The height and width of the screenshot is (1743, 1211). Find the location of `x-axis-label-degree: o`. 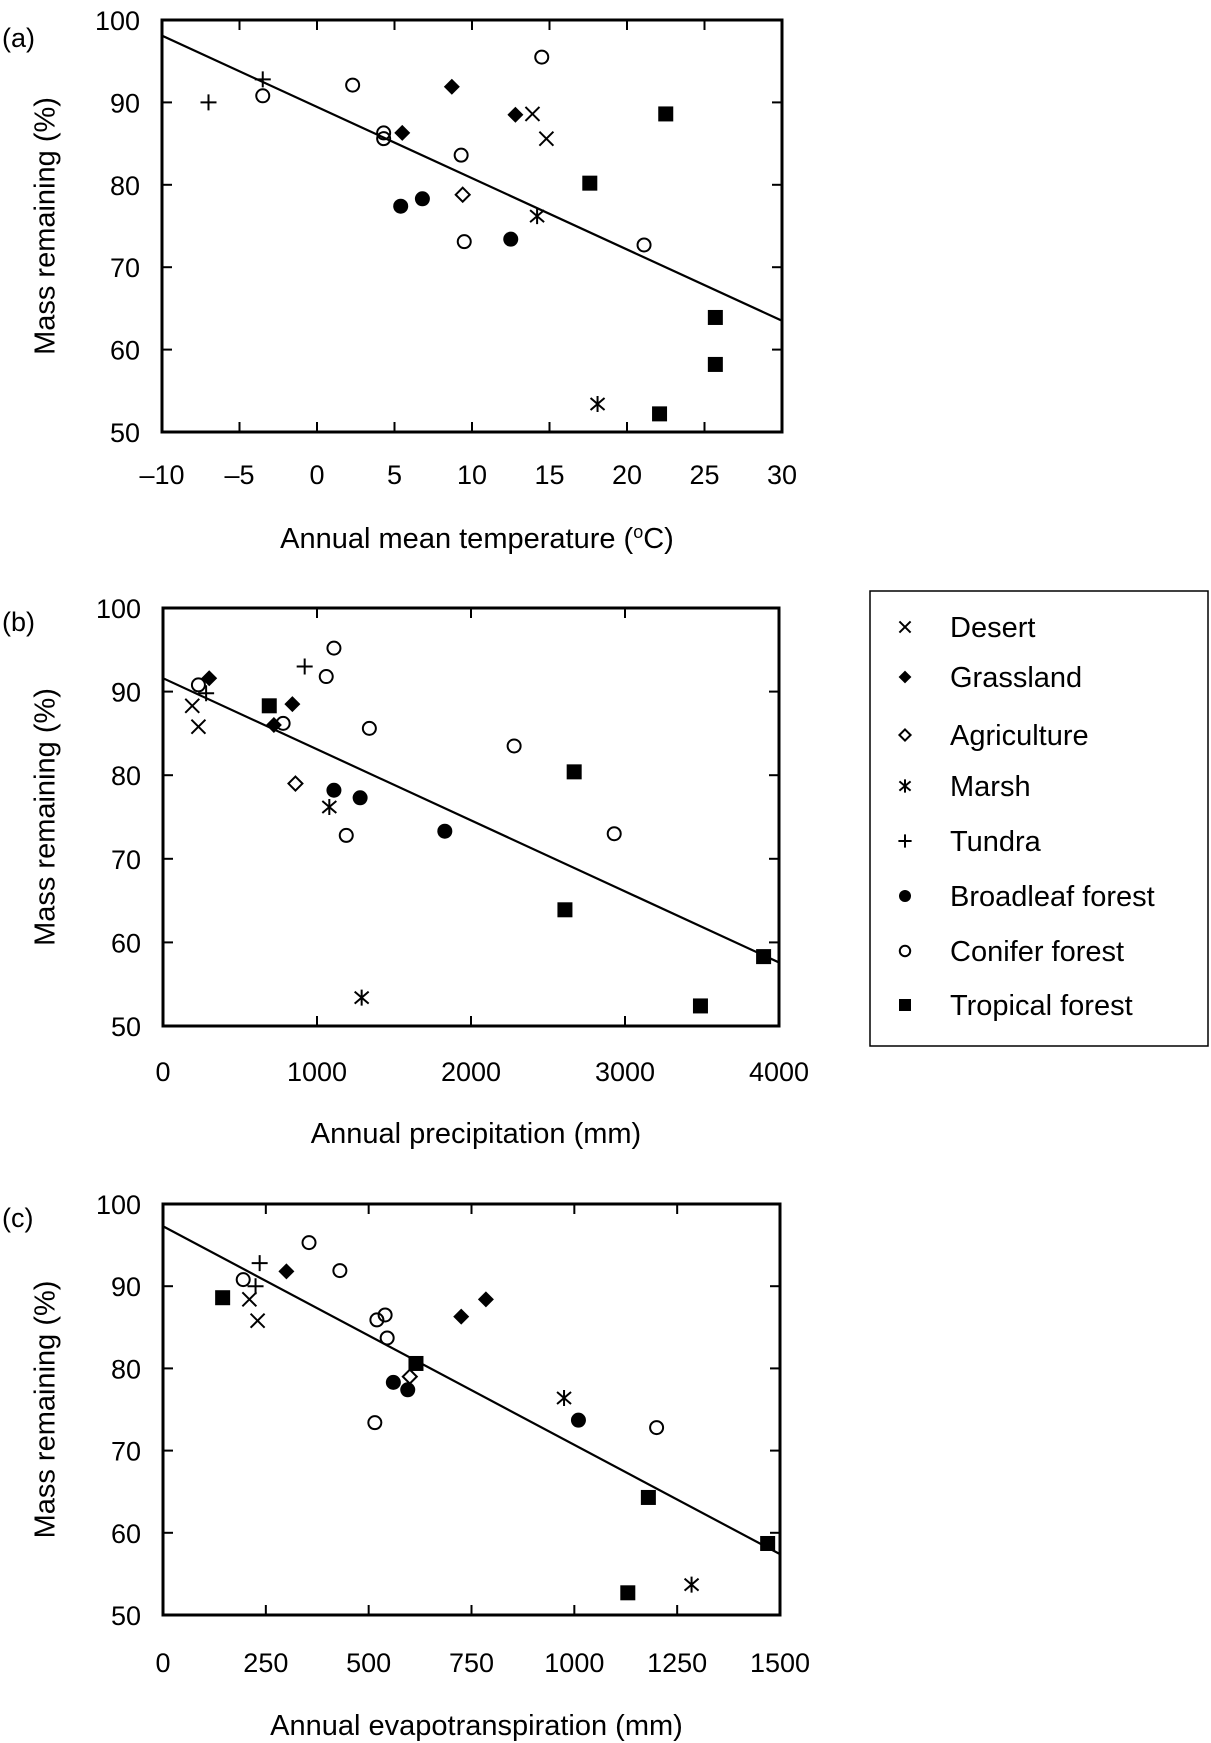

x-axis-label-degree: o is located at coordinates (638, 532).